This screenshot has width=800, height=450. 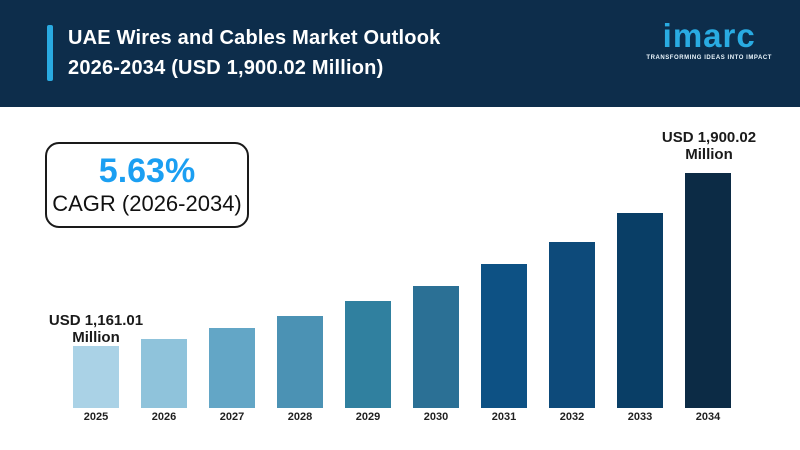 What do you see at coordinates (164, 373) in the screenshot?
I see `bar-2026` at bounding box center [164, 373].